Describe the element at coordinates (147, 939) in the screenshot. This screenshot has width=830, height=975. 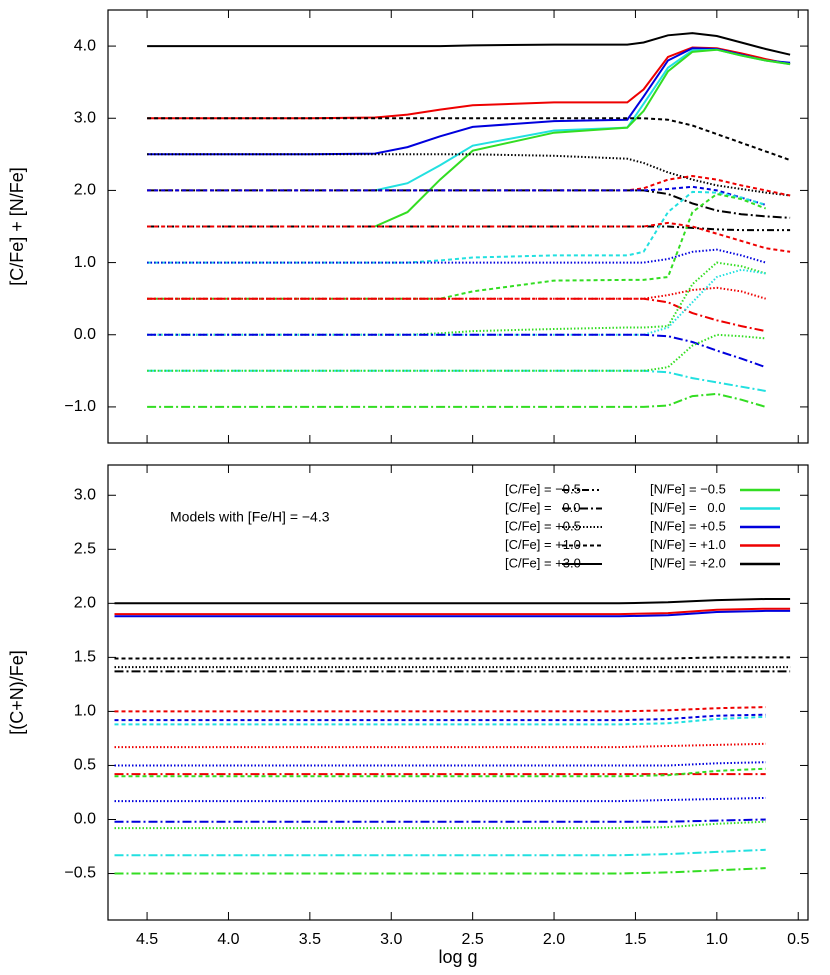
I see `x-tick-label: 4.5` at that location.